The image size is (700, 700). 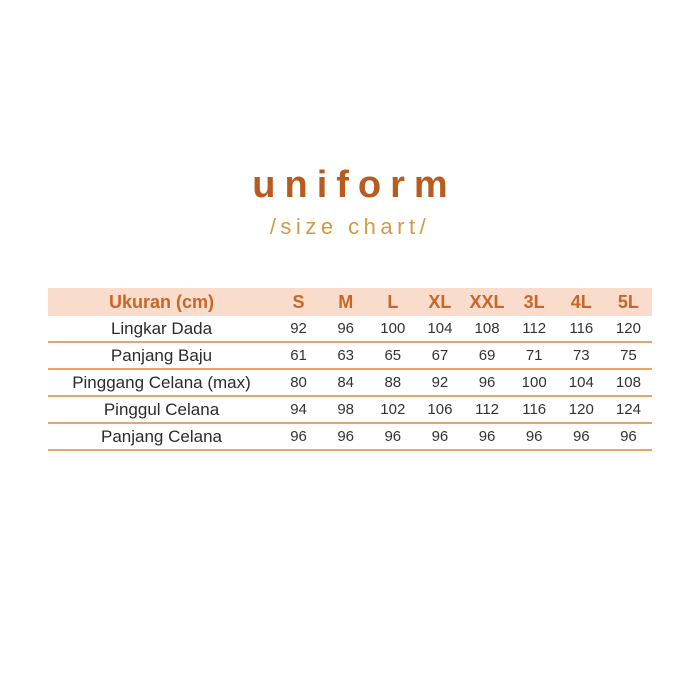 What do you see at coordinates (581, 301) in the screenshot?
I see `header-size: 4L` at bounding box center [581, 301].